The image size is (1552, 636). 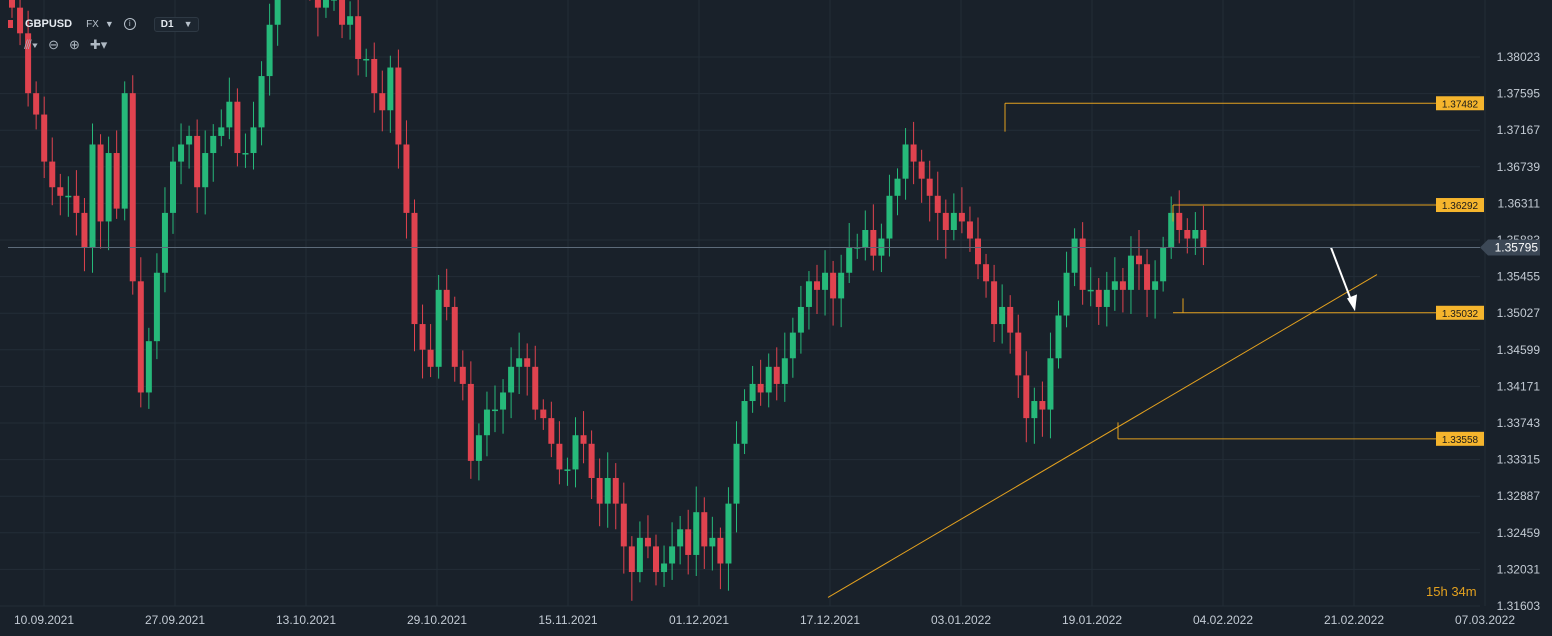 What do you see at coordinates (1519, 167) in the screenshot?
I see `price-tick-label: 1.36739` at bounding box center [1519, 167].